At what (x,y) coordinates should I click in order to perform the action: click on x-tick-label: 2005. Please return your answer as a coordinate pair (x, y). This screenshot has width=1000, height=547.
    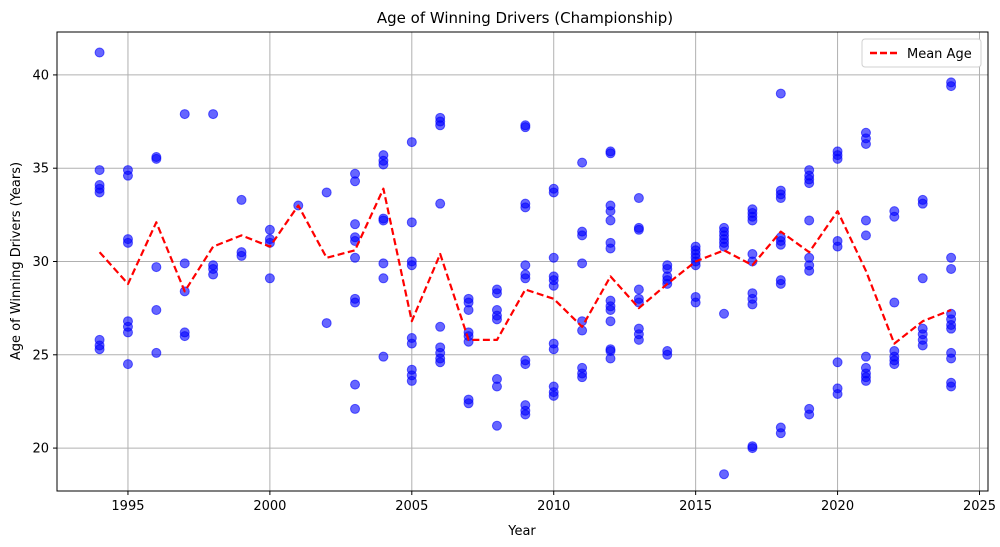
    Looking at the image, I should click on (411, 506).